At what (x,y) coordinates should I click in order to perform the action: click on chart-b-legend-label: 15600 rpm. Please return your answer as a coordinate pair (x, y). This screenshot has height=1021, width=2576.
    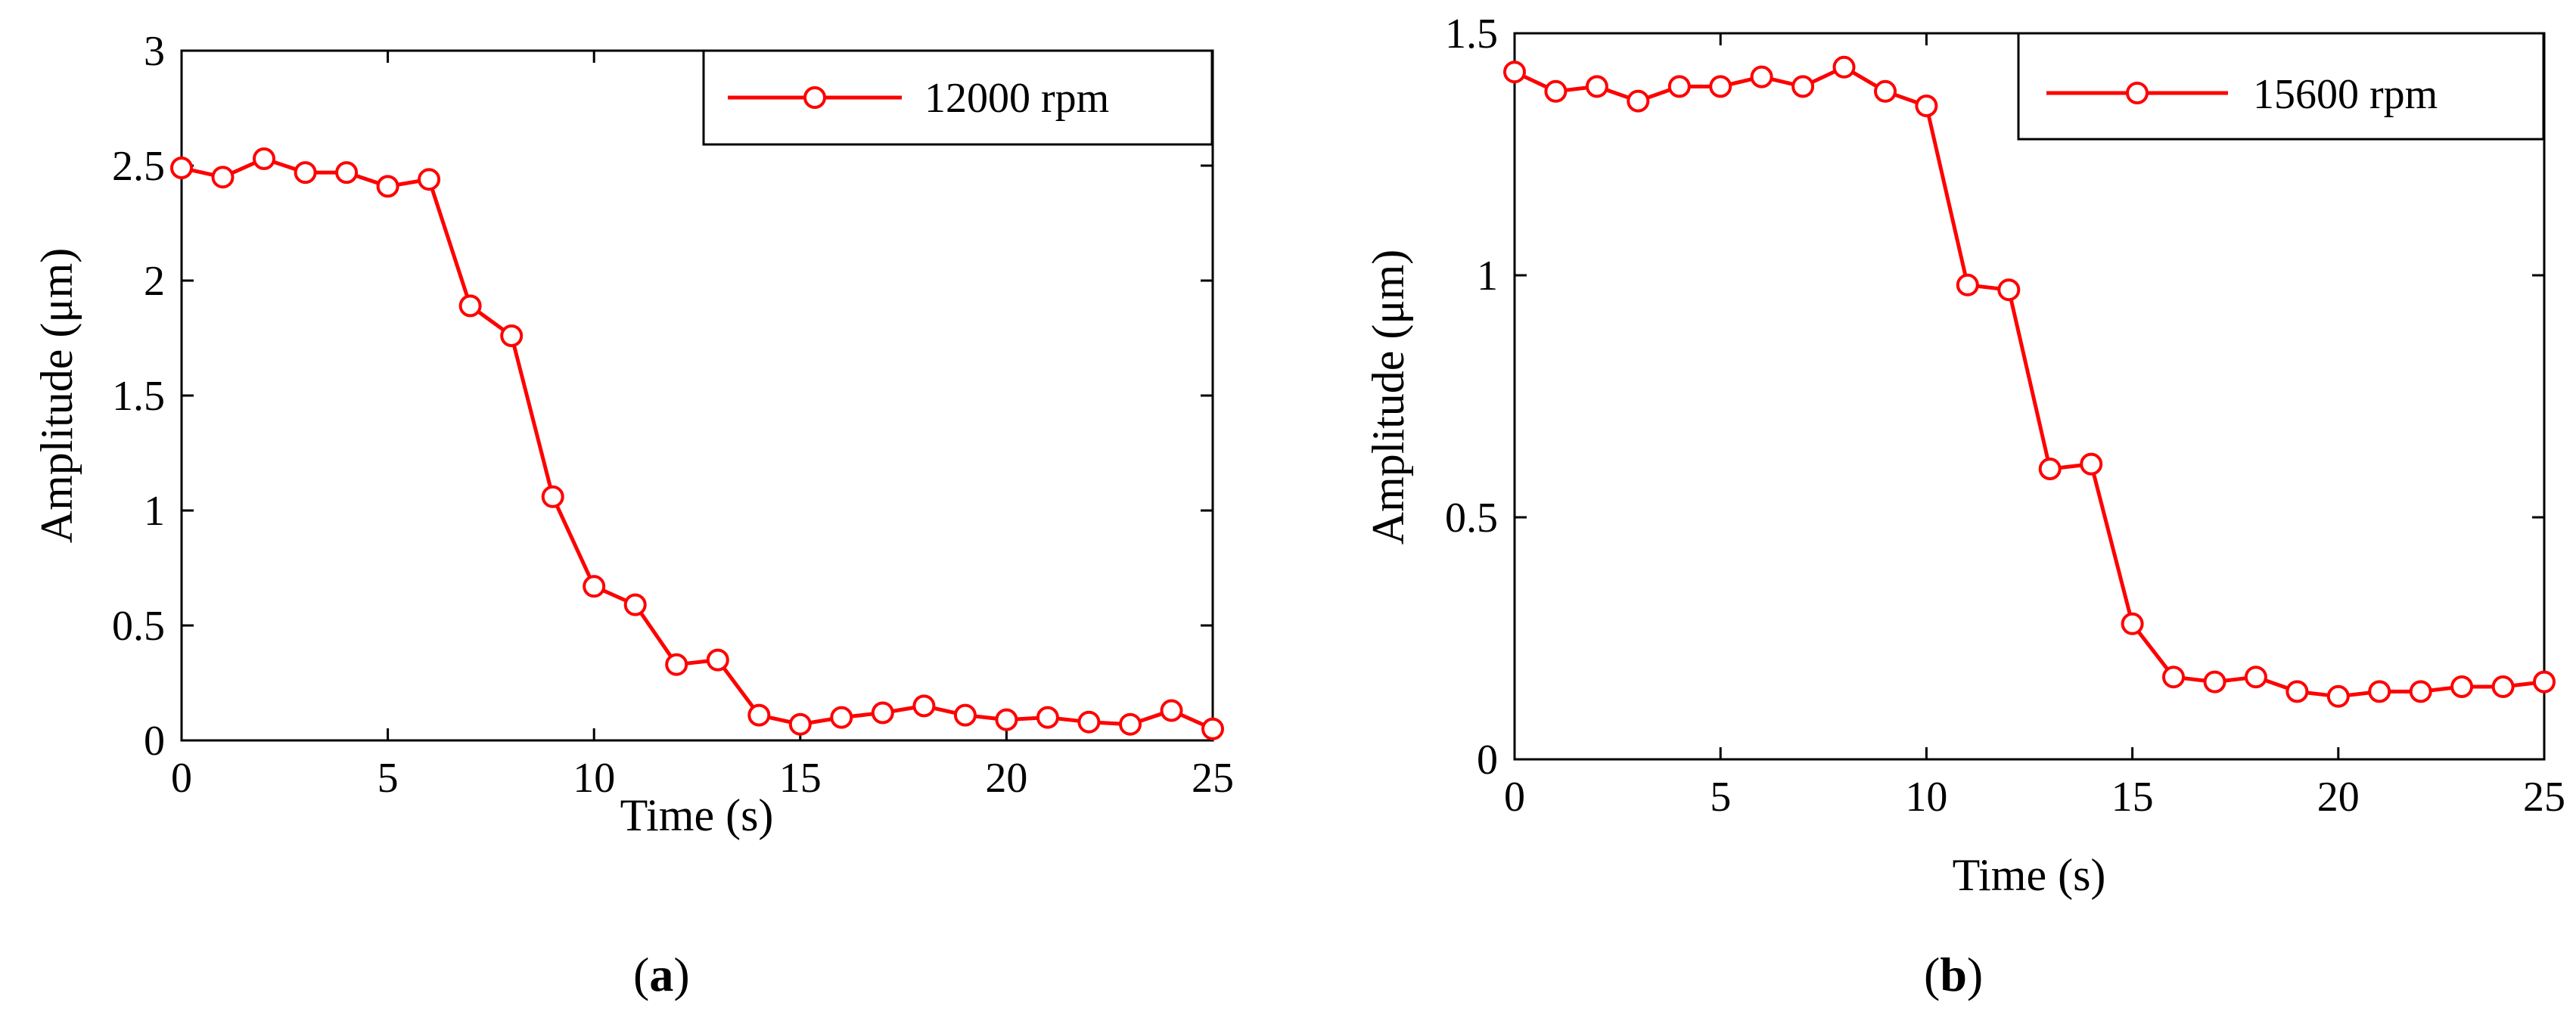
    Looking at the image, I should click on (2345, 94).